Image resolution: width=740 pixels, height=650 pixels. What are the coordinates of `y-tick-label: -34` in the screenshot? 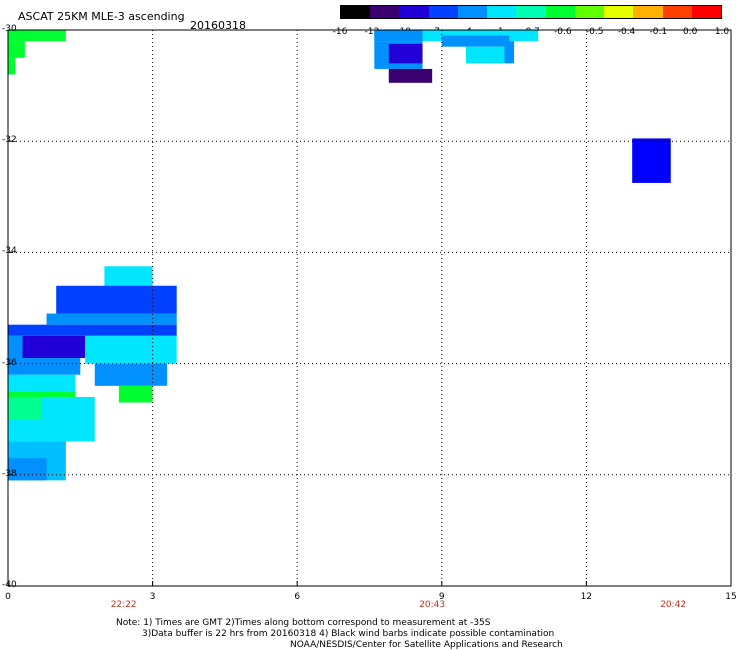 It's located at (9, 251).